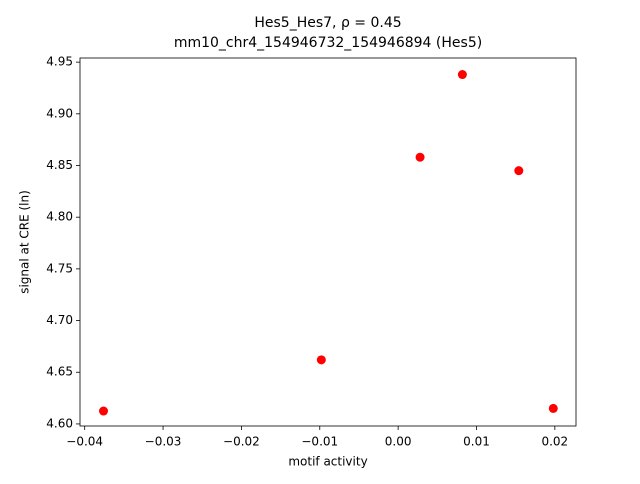 The image size is (640, 484). I want to click on x-tick-label: −0.01, so click(319, 442).